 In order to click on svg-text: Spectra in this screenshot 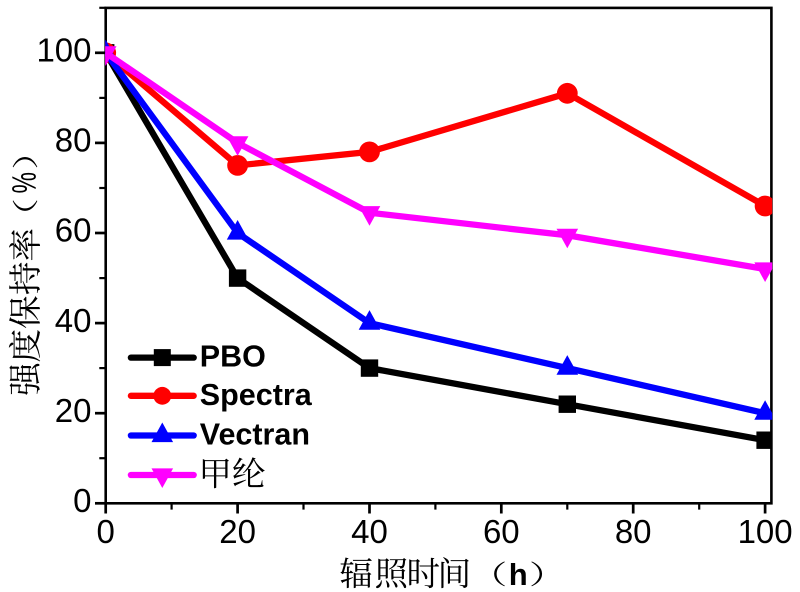, I will do `click(256, 395)`.